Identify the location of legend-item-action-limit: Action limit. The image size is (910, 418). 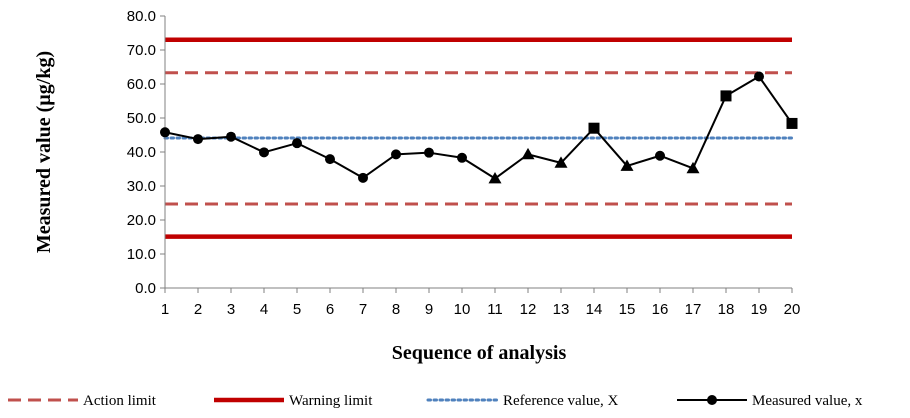
(82, 401).